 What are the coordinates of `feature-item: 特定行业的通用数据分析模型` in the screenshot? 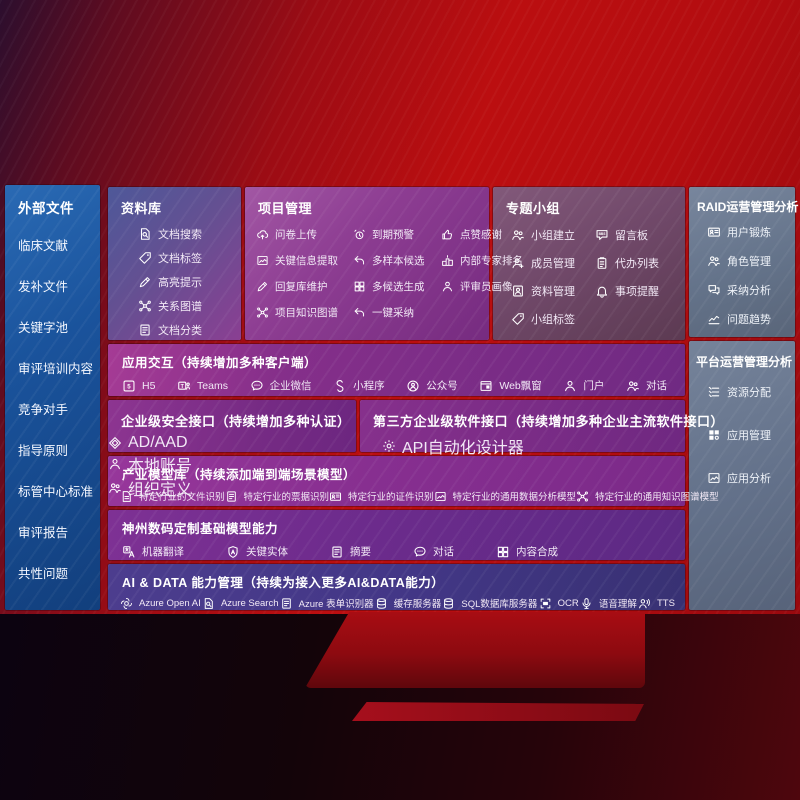 It's located at (505, 496).